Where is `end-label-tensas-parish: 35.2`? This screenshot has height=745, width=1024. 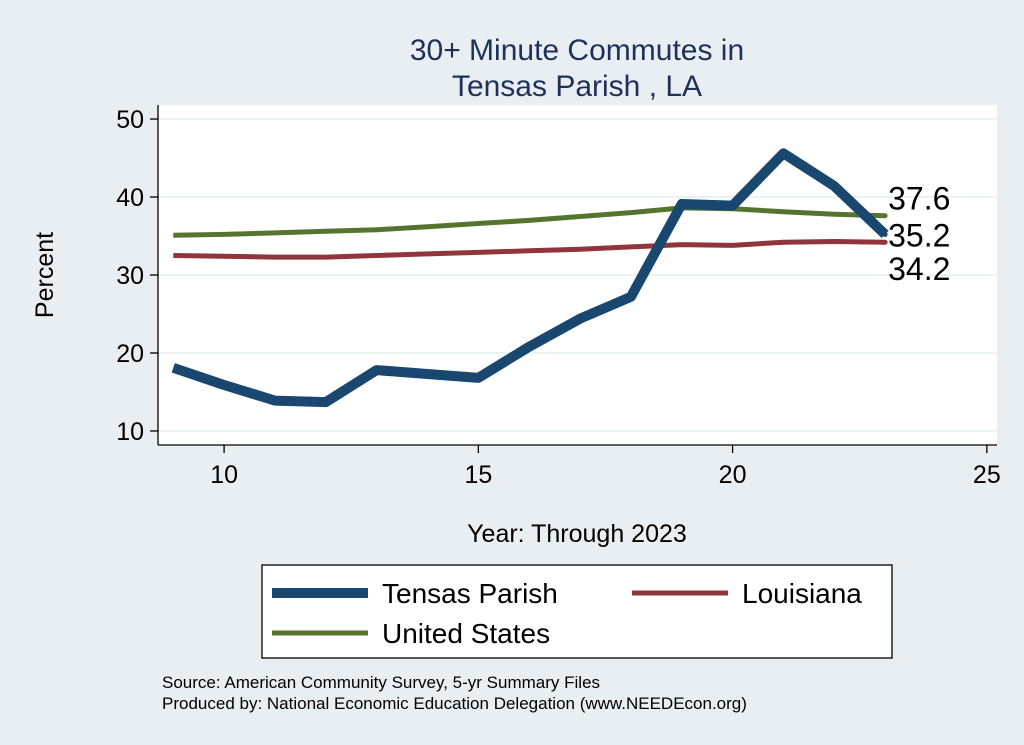
end-label-tensas-parish: 35.2 is located at coordinates (919, 235).